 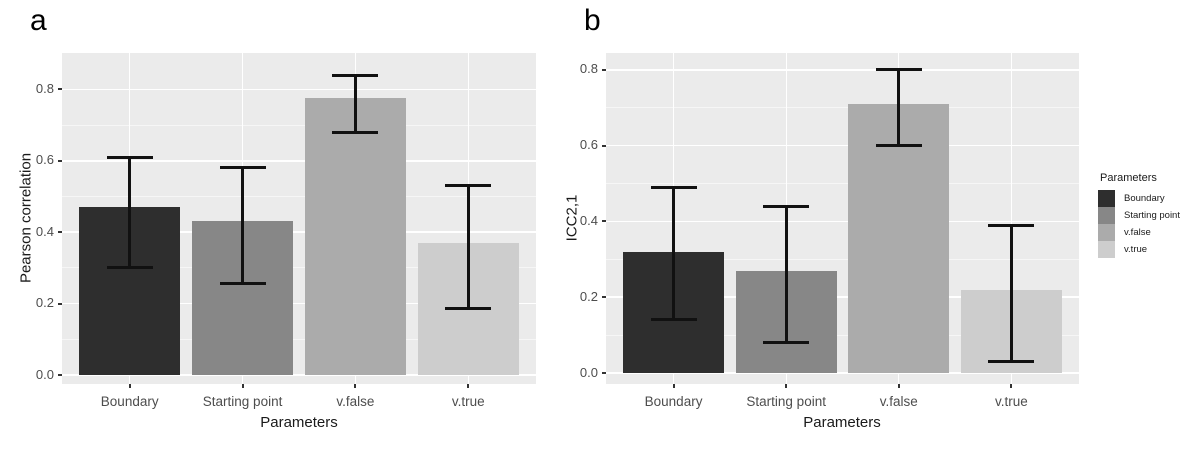 I want to click on y-axis-tick-label: 0.8, so click(x=588, y=69).